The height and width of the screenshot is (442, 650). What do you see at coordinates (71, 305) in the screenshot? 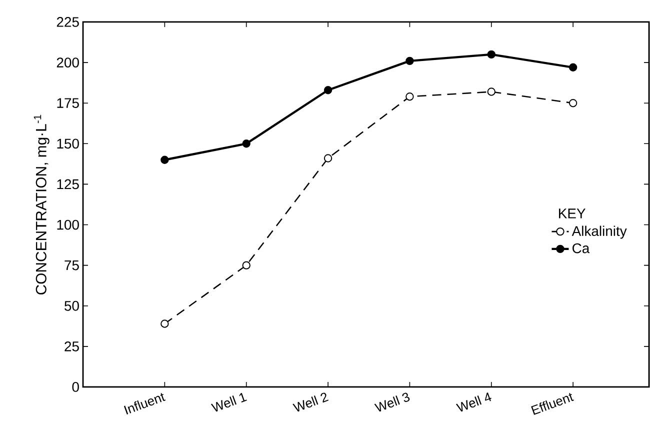
I see `y-tick-label: 50` at bounding box center [71, 305].